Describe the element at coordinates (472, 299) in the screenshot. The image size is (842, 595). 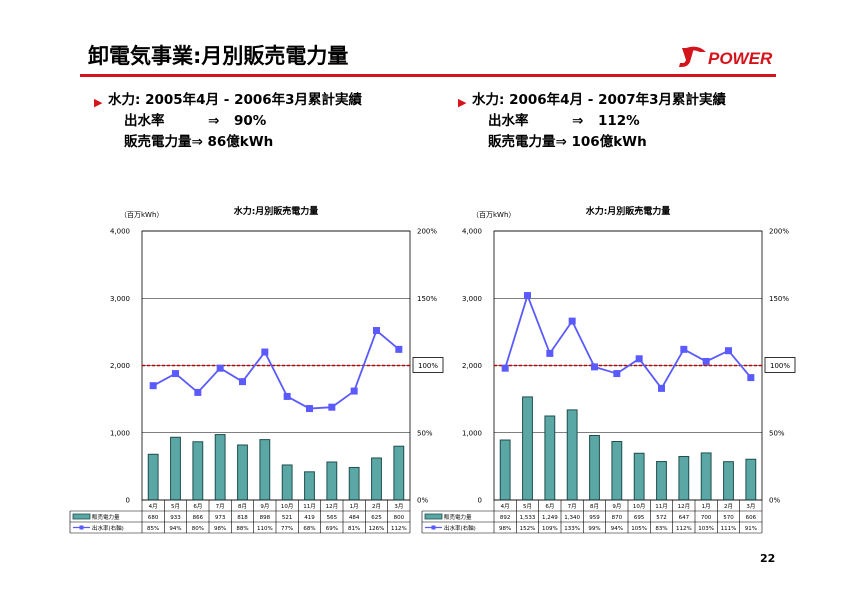
I see `y-tick-label: 3,000` at that location.